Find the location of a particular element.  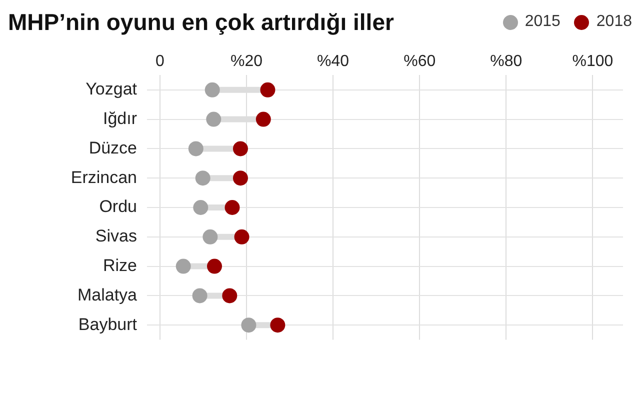

y-tick-label: Malatya is located at coordinates (107, 294).